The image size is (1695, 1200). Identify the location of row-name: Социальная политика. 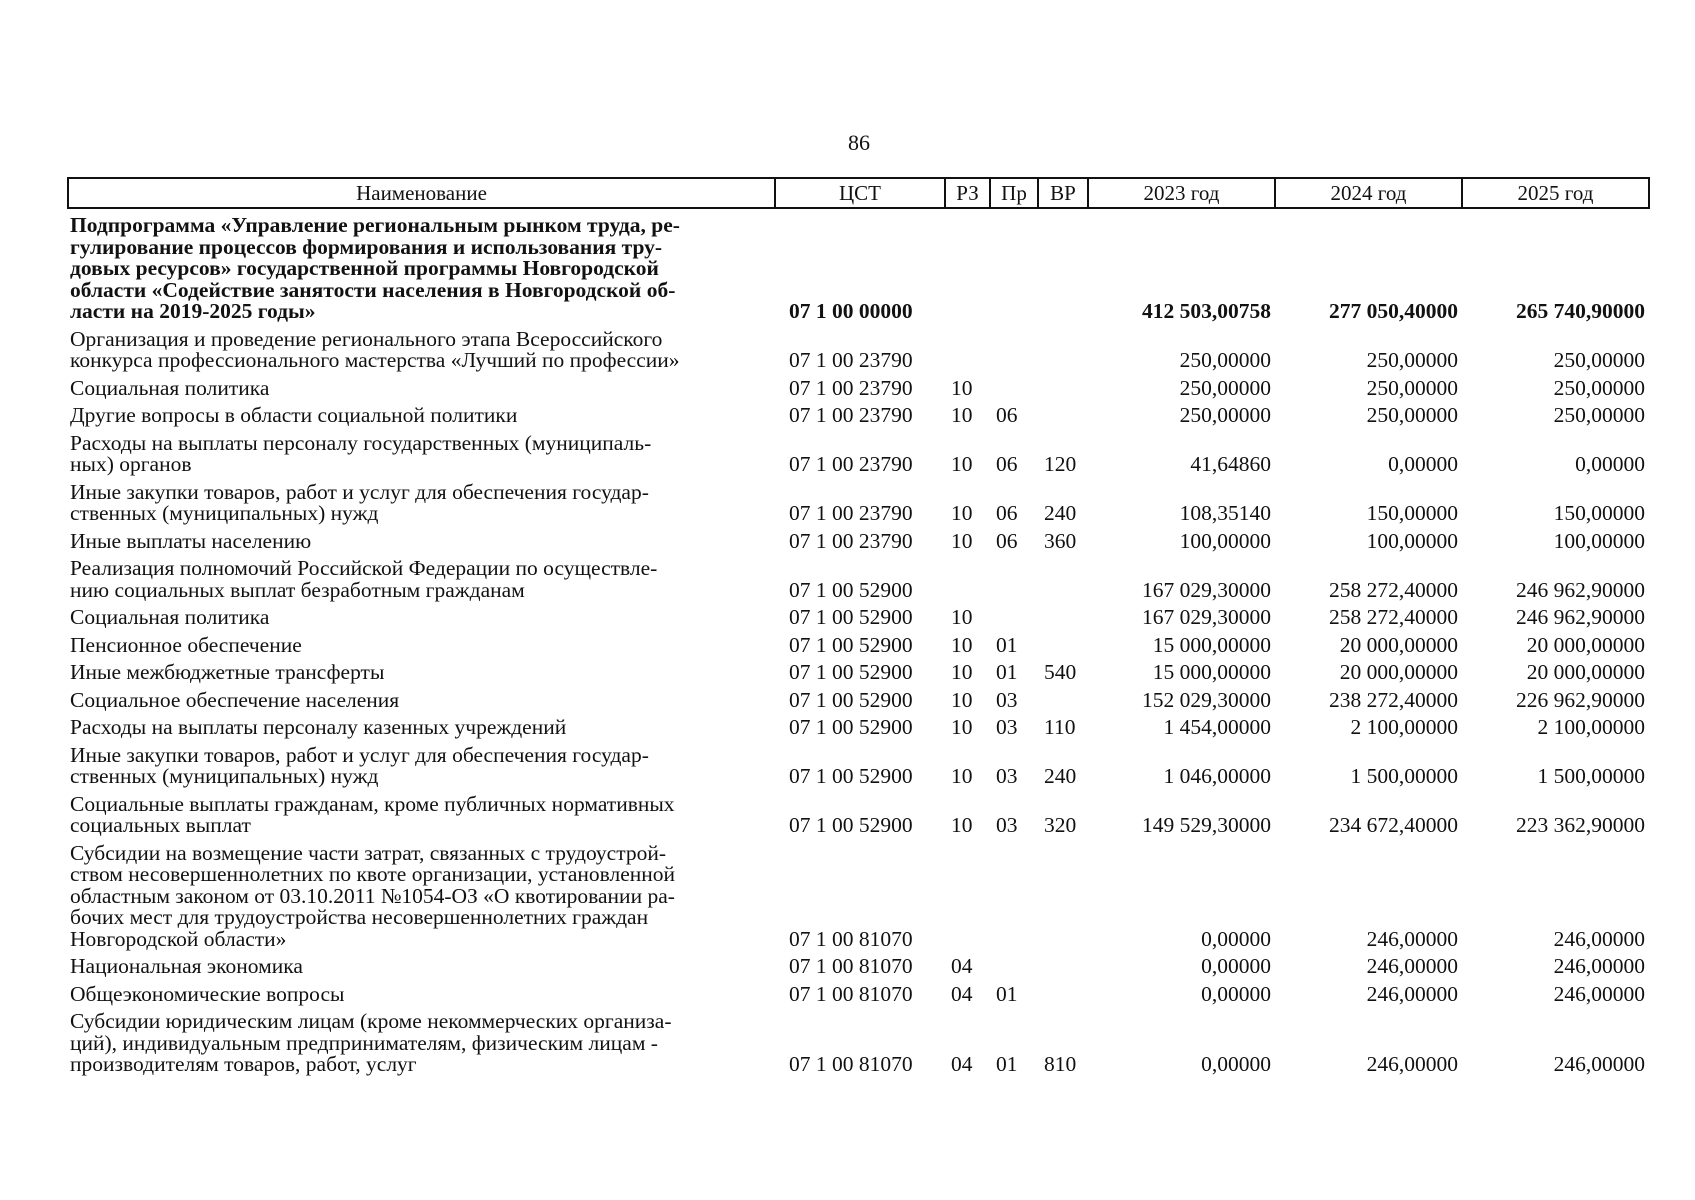
(421, 386).